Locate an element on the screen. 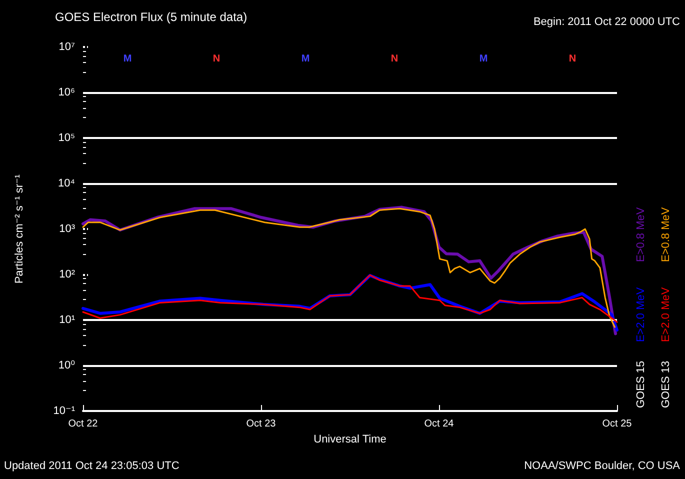 The width and height of the screenshot is (685, 479). x-tick-label: Oct 24 is located at coordinates (439, 424).